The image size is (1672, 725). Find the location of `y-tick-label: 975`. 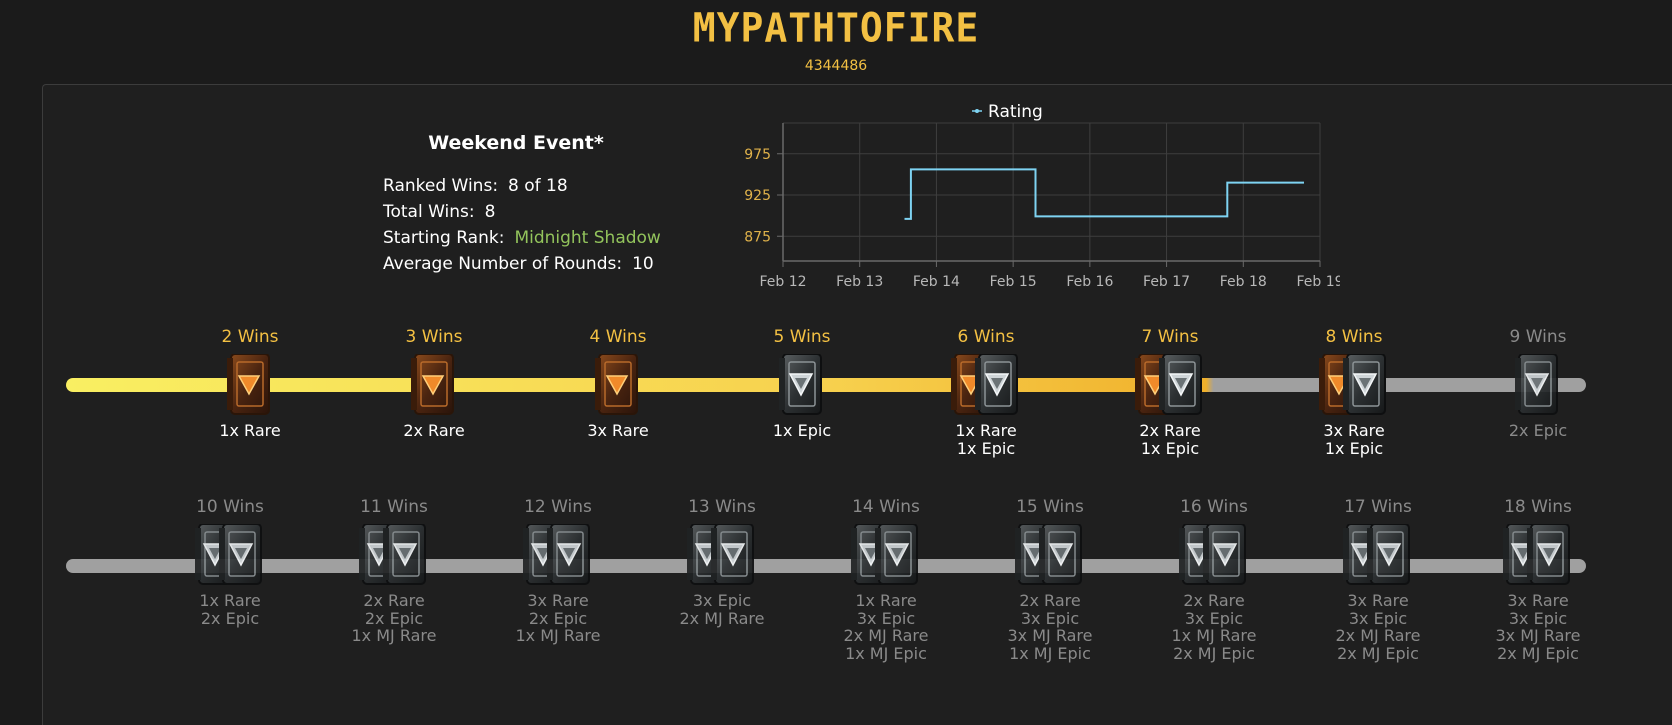

y-tick-label: 975 is located at coordinates (757, 155).